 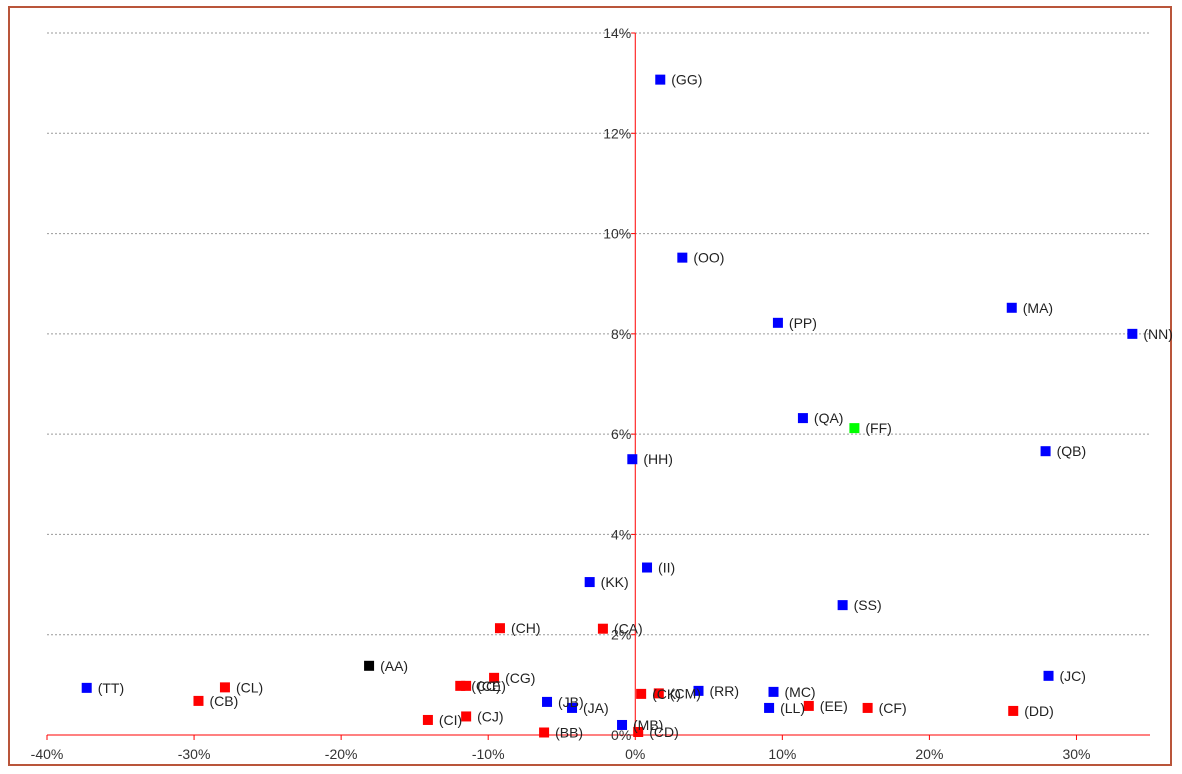 I want to click on y-tick-label: 12%, so click(x=617, y=133).